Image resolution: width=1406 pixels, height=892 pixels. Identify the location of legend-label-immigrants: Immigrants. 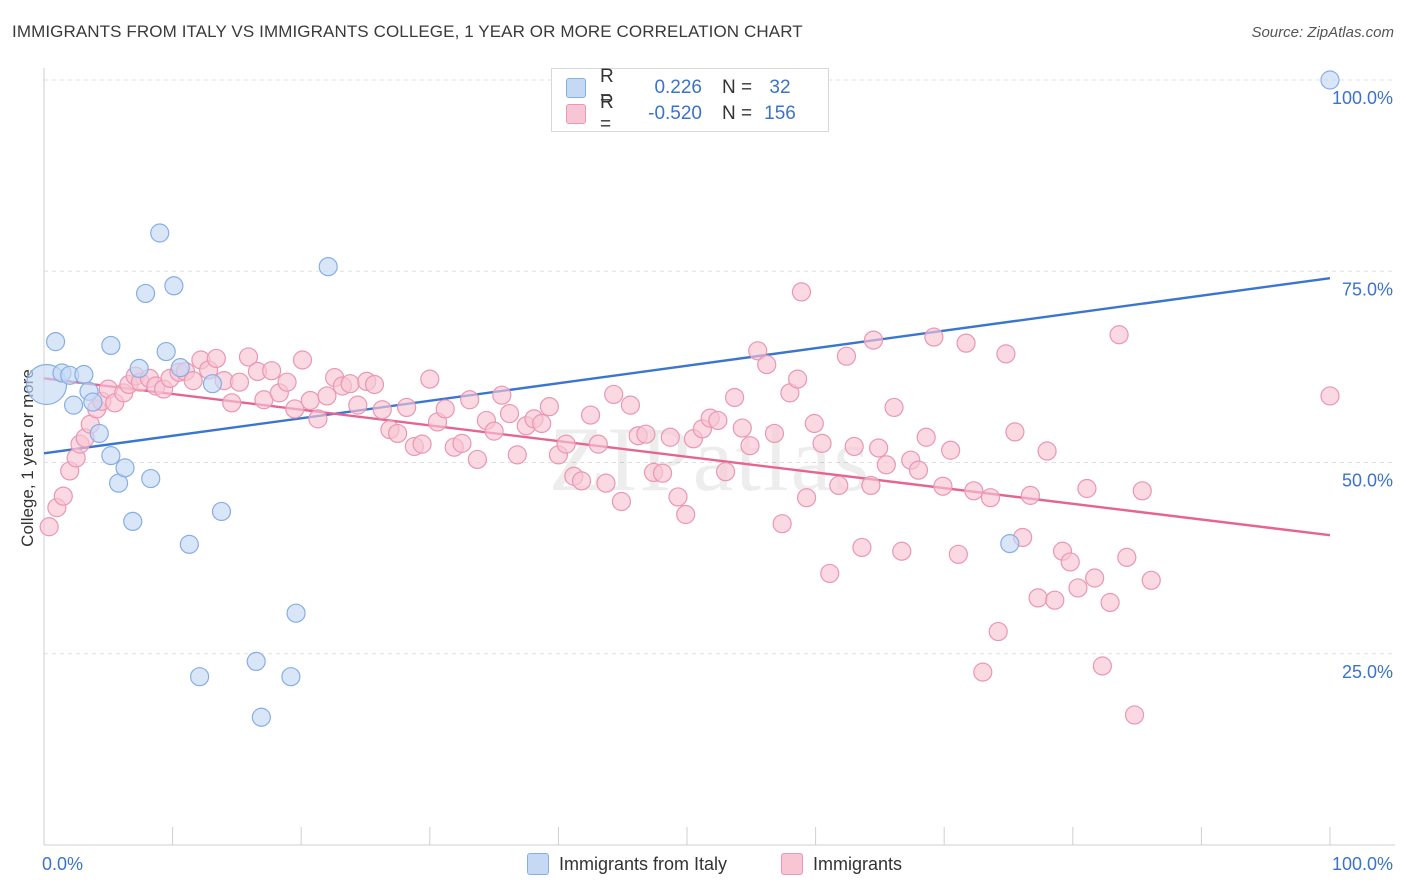
(858, 863).